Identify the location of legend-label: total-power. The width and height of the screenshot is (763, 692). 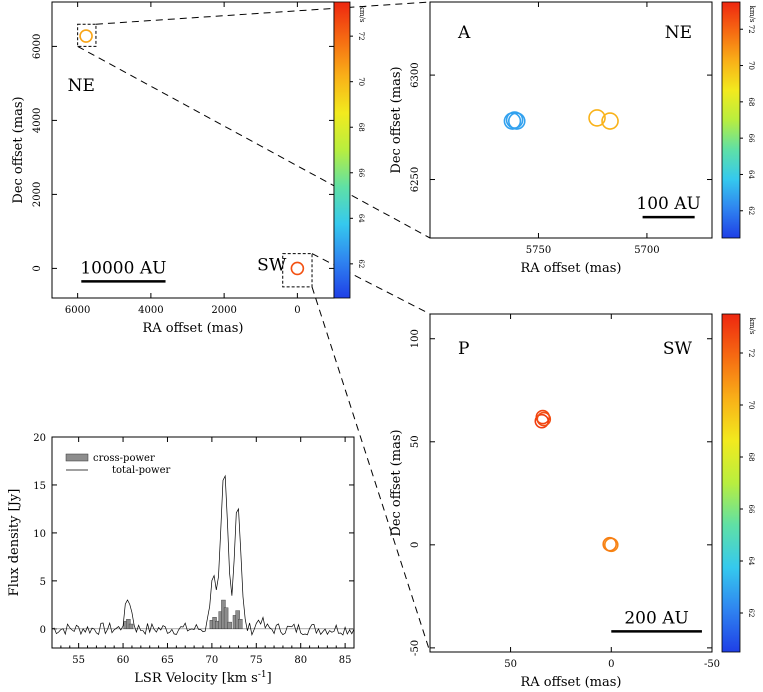
(141, 470).